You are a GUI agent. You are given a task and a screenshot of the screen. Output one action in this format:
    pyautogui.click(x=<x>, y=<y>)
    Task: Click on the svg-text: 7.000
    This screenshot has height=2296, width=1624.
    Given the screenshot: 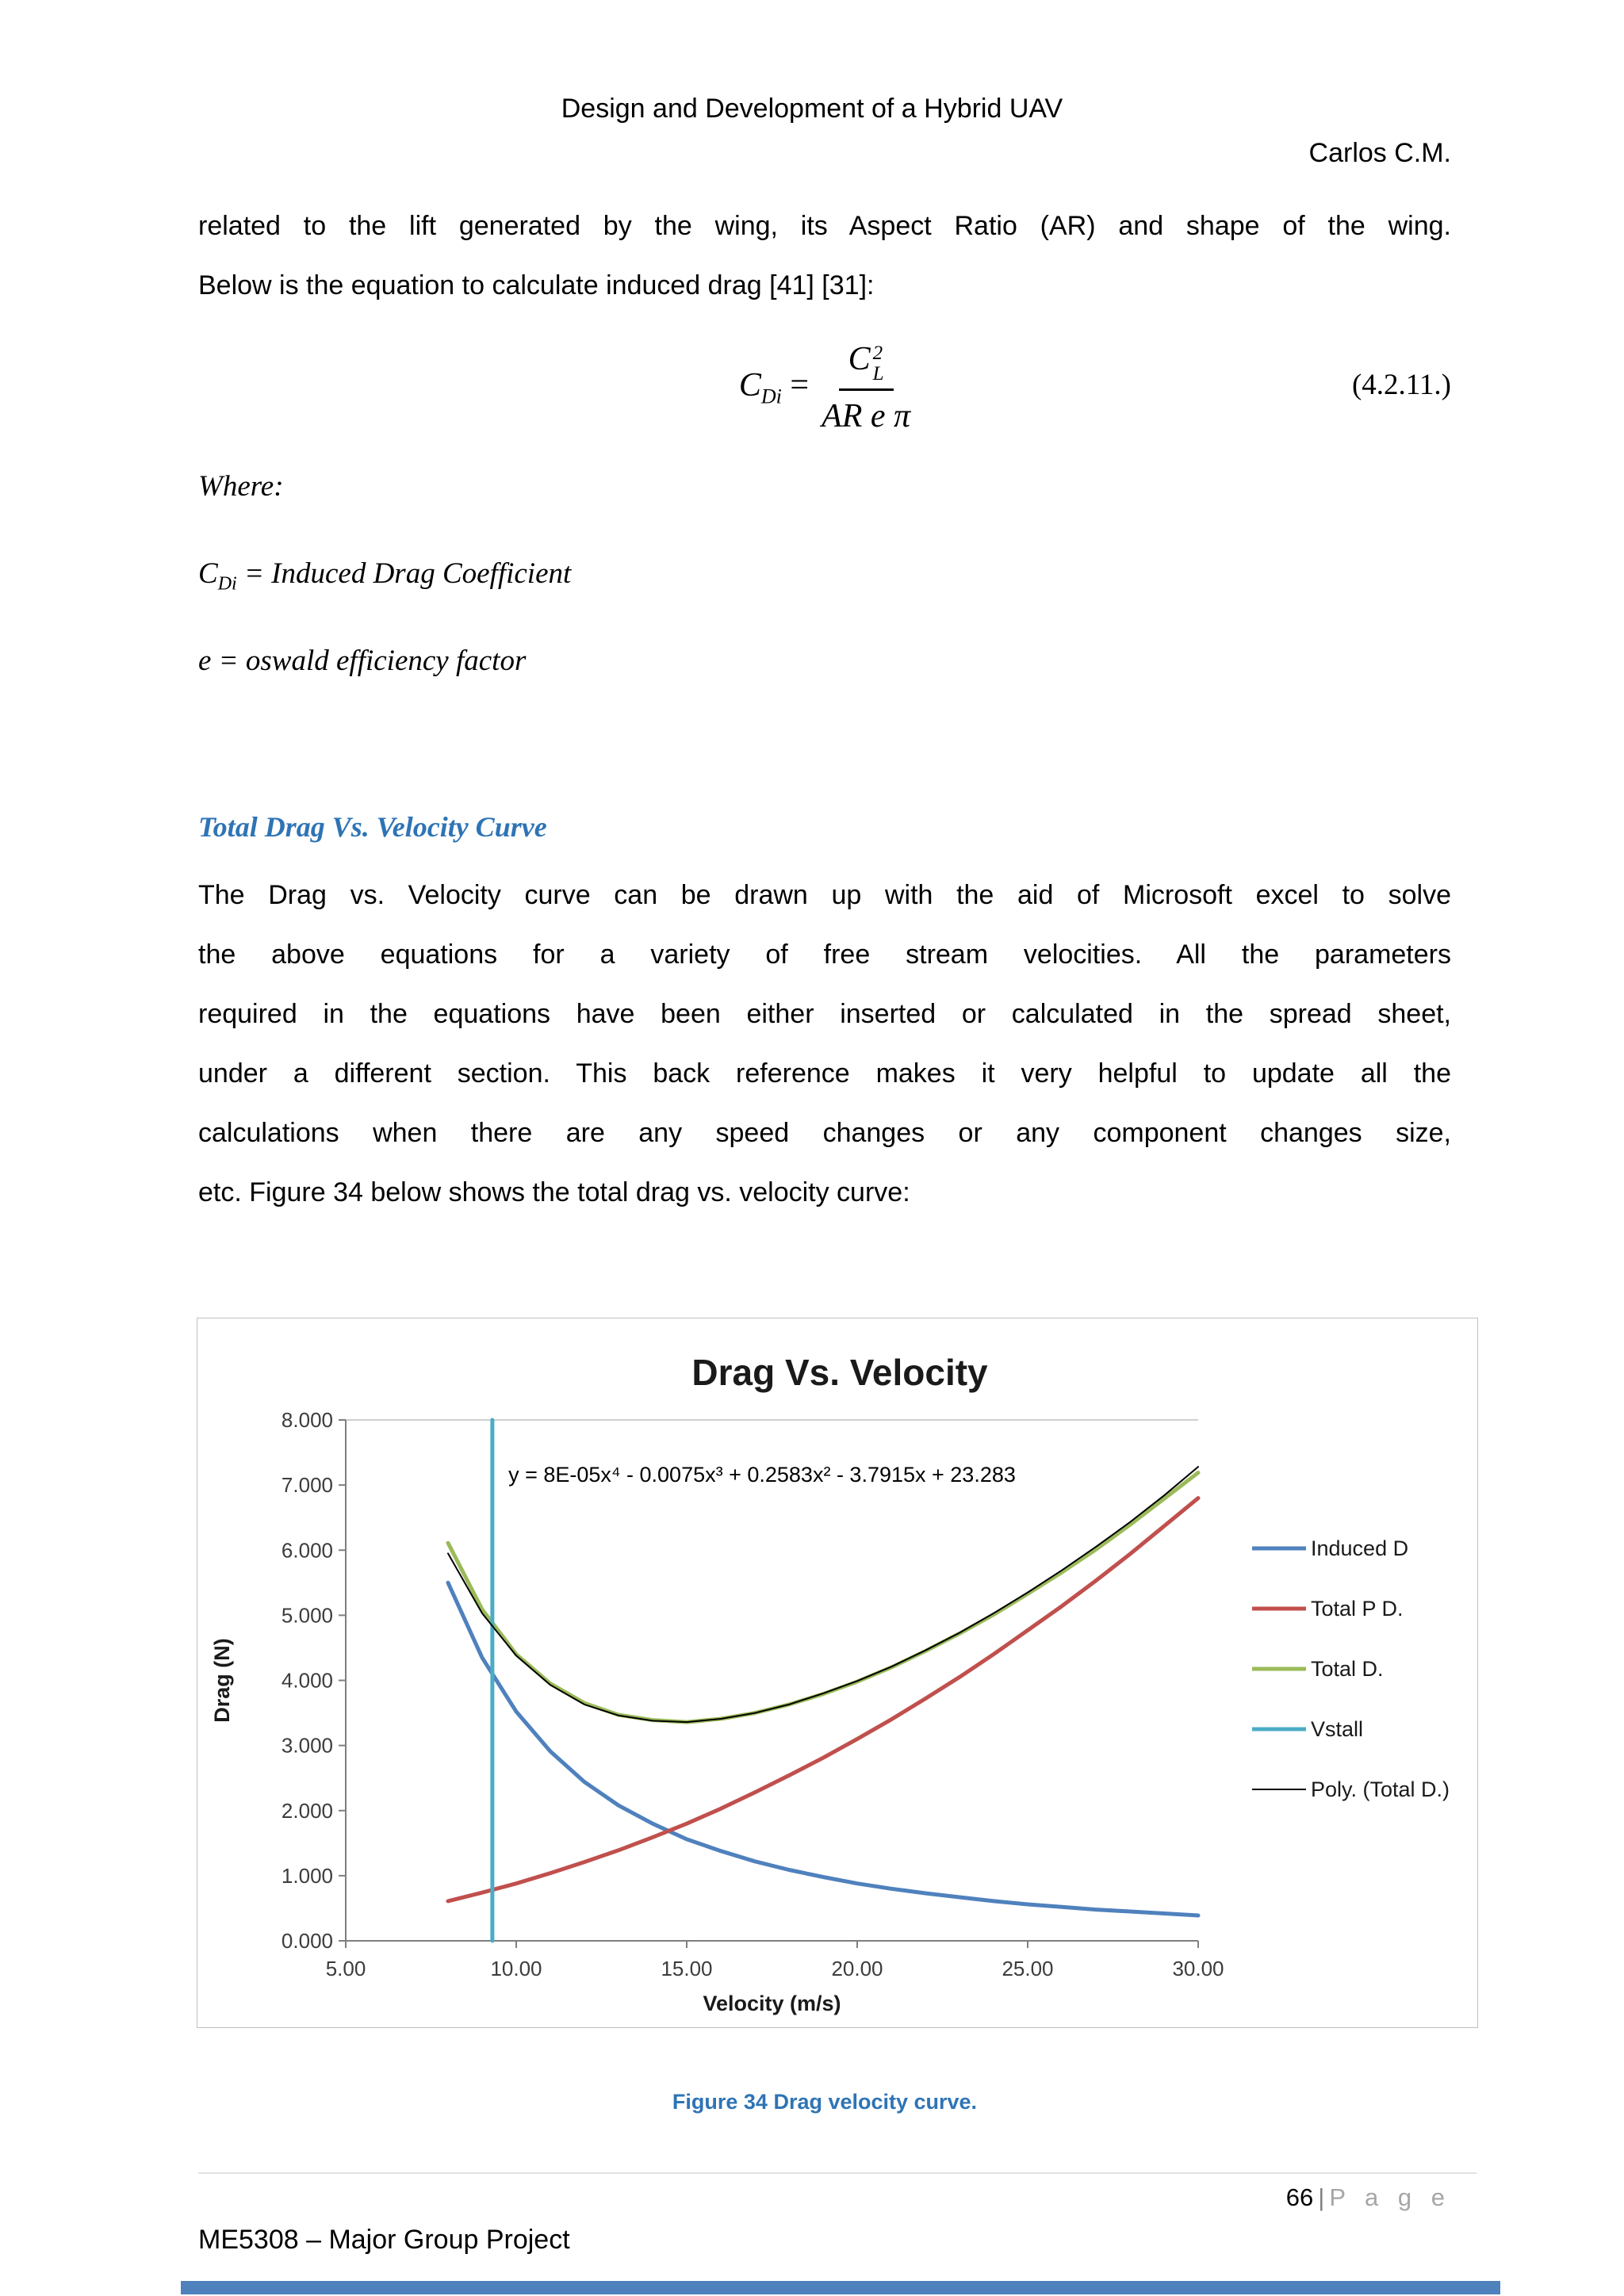 What is the action you would take?
    pyautogui.click(x=307, y=1485)
    